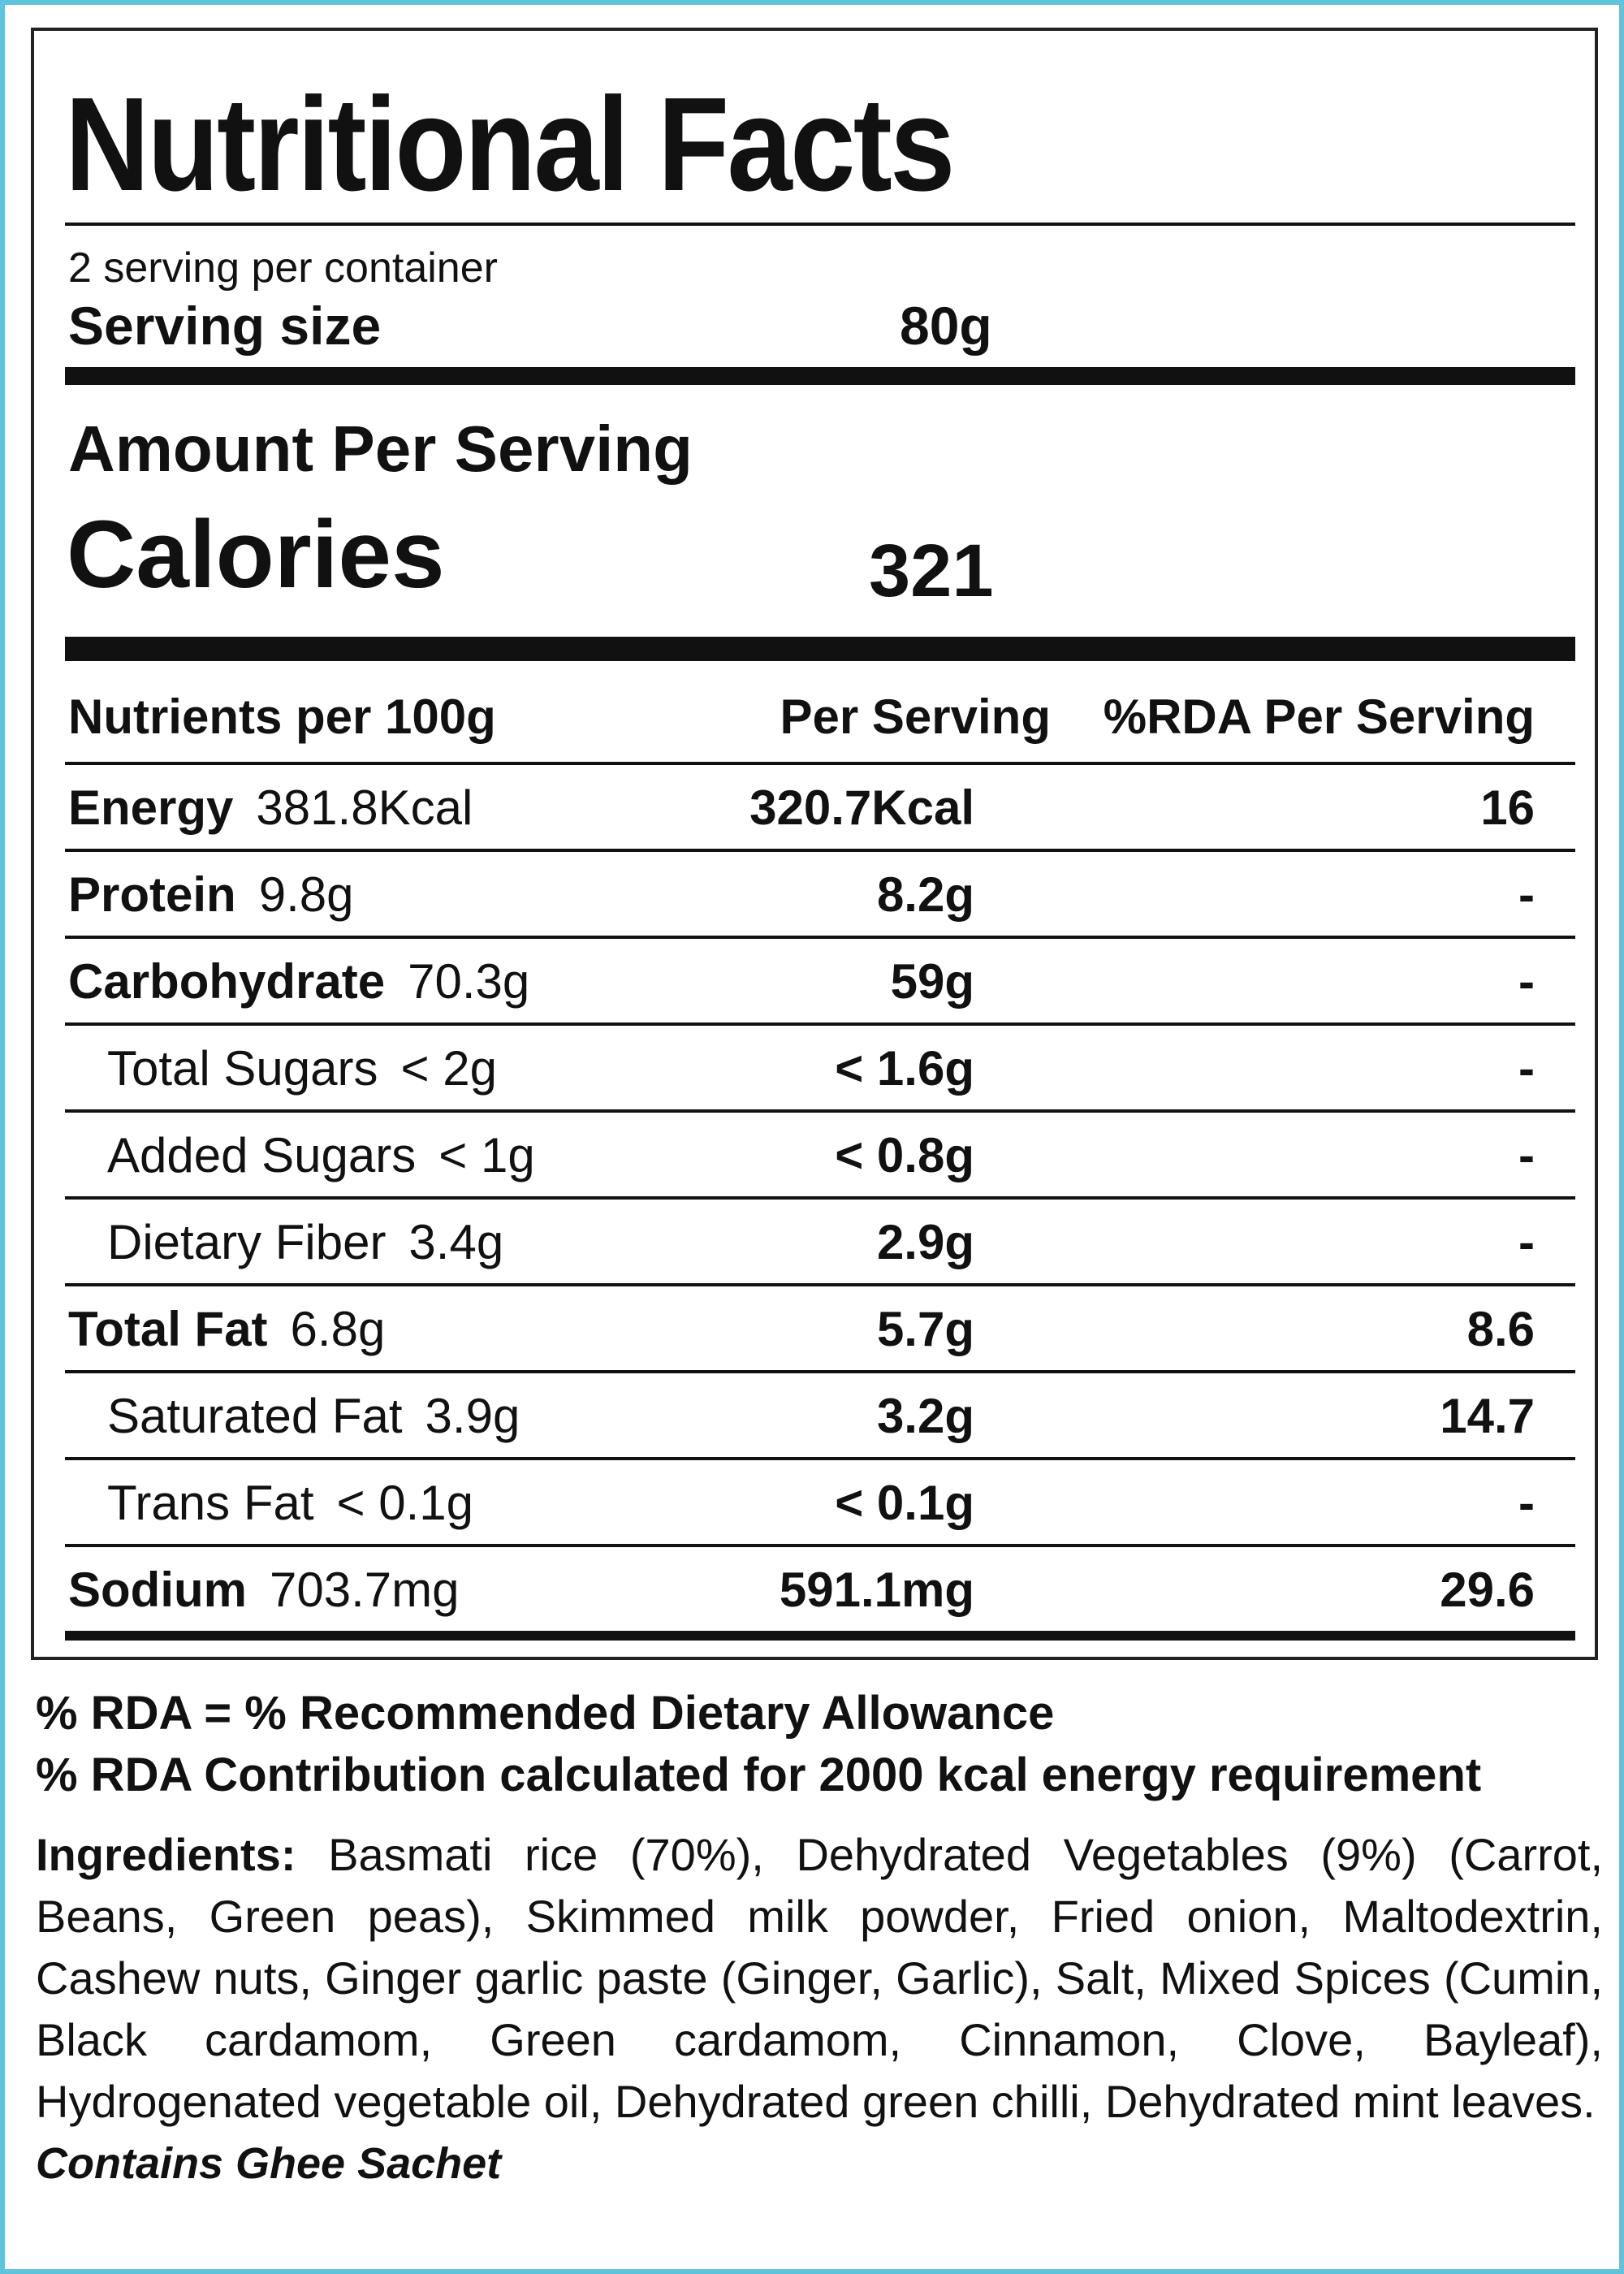 The width and height of the screenshot is (1624, 2274). Describe the element at coordinates (545, 1713) in the screenshot. I see `rda-definition: % RDA = % Recommended Dietary Allowance` at that location.